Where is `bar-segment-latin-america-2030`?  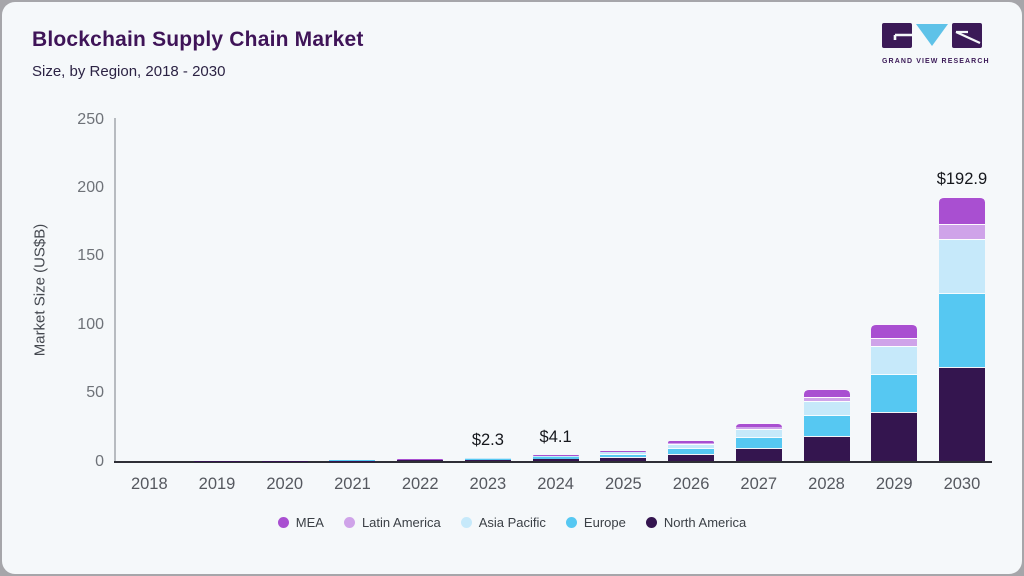 bar-segment-latin-america-2030 is located at coordinates (961, 232).